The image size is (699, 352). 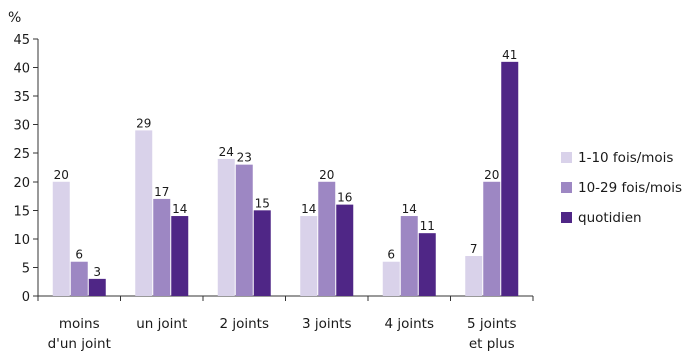 What do you see at coordinates (630, 188) in the screenshot?
I see `legend-label: 10-29 fois/mois` at bounding box center [630, 188].